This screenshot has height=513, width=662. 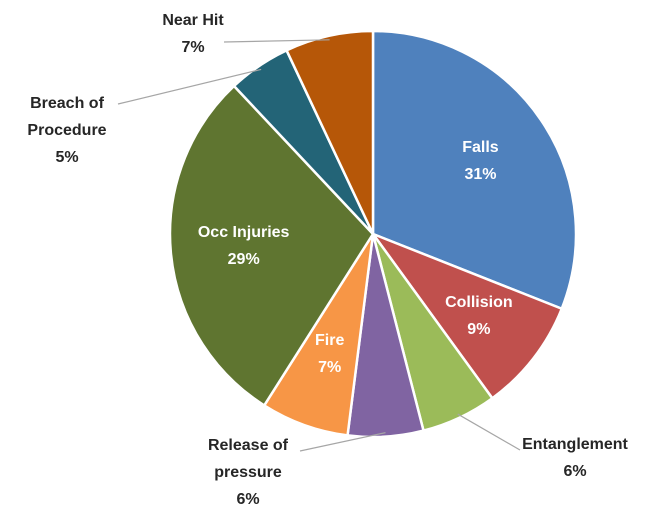 What do you see at coordinates (243, 260) in the screenshot?
I see `slice-value-label: 29%` at bounding box center [243, 260].